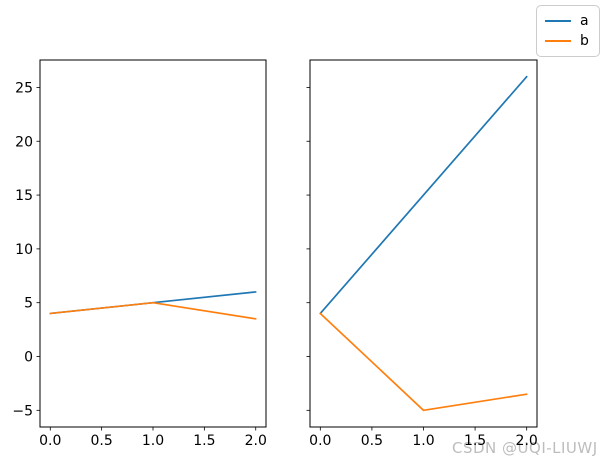  What do you see at coordinates (24, 88) in the screenshot?
I see `y-tick-label: 25` at bounding box center [24, 88].